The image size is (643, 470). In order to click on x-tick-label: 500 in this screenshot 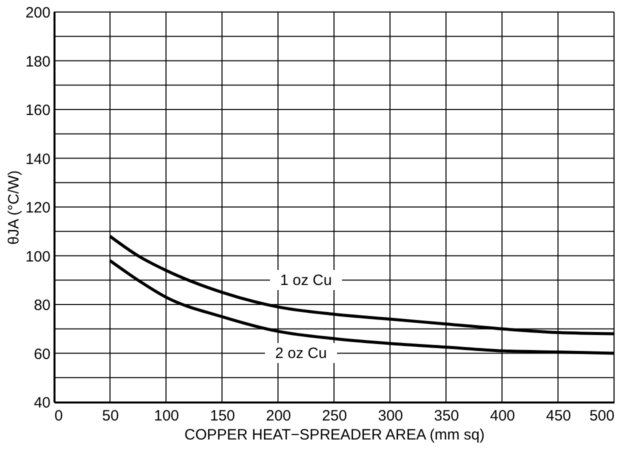, I will do `click(601, 416)`.